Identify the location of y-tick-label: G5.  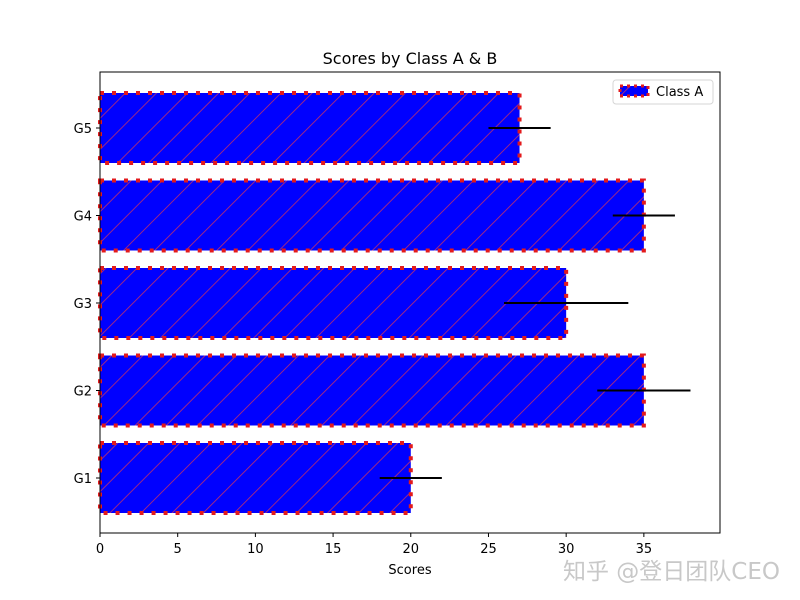
(83, 129).